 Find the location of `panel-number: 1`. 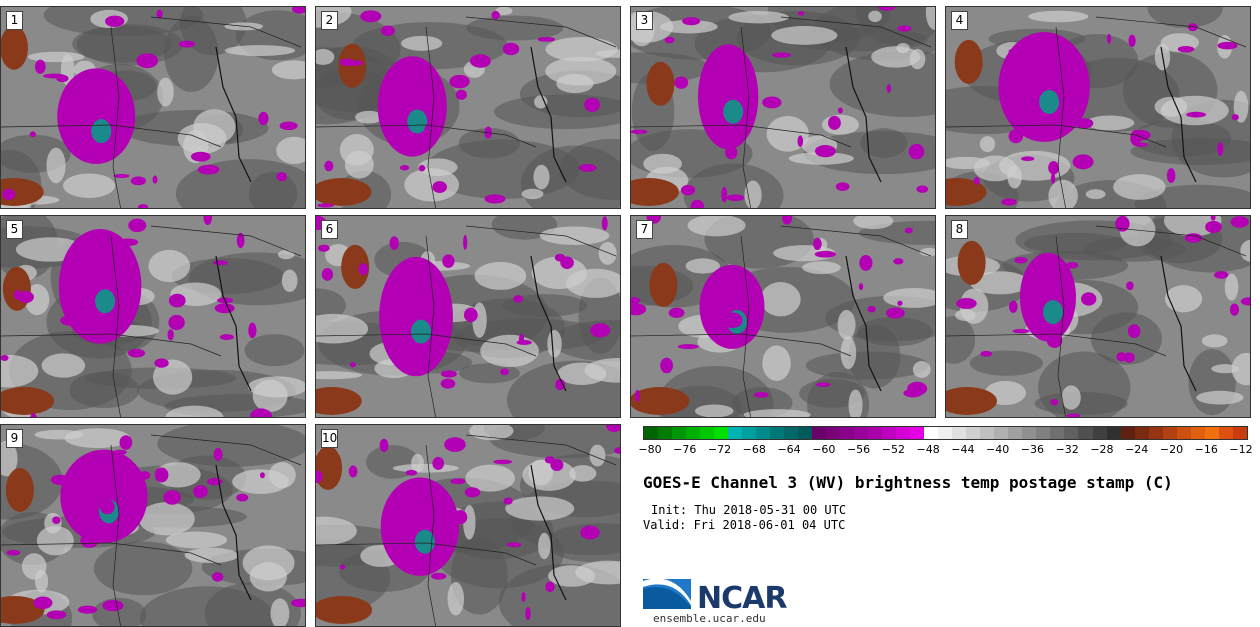

panel-number: 1 is located at coordinates (14, 20).